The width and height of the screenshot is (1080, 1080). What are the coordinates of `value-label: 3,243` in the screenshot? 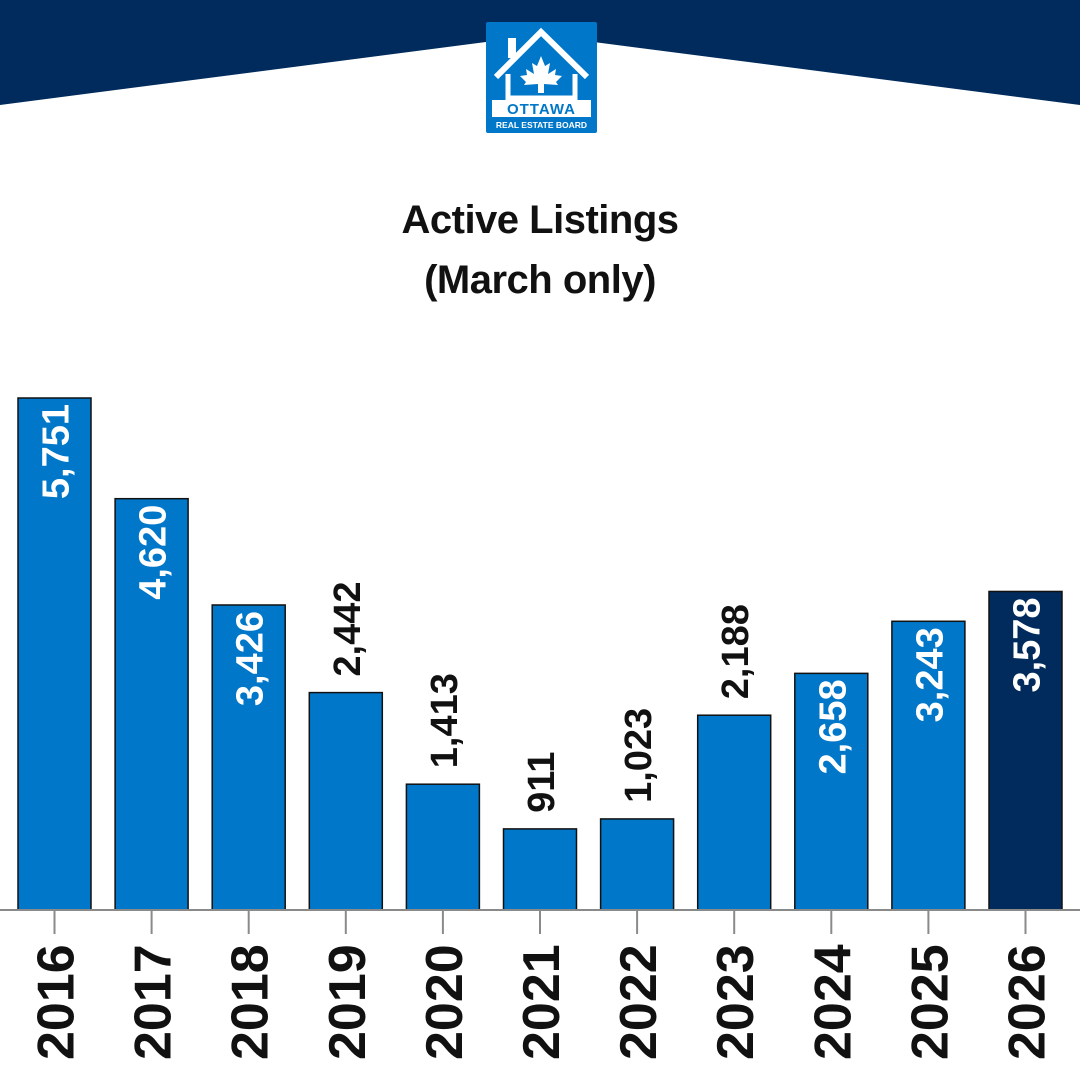 It's located at (930, 674).